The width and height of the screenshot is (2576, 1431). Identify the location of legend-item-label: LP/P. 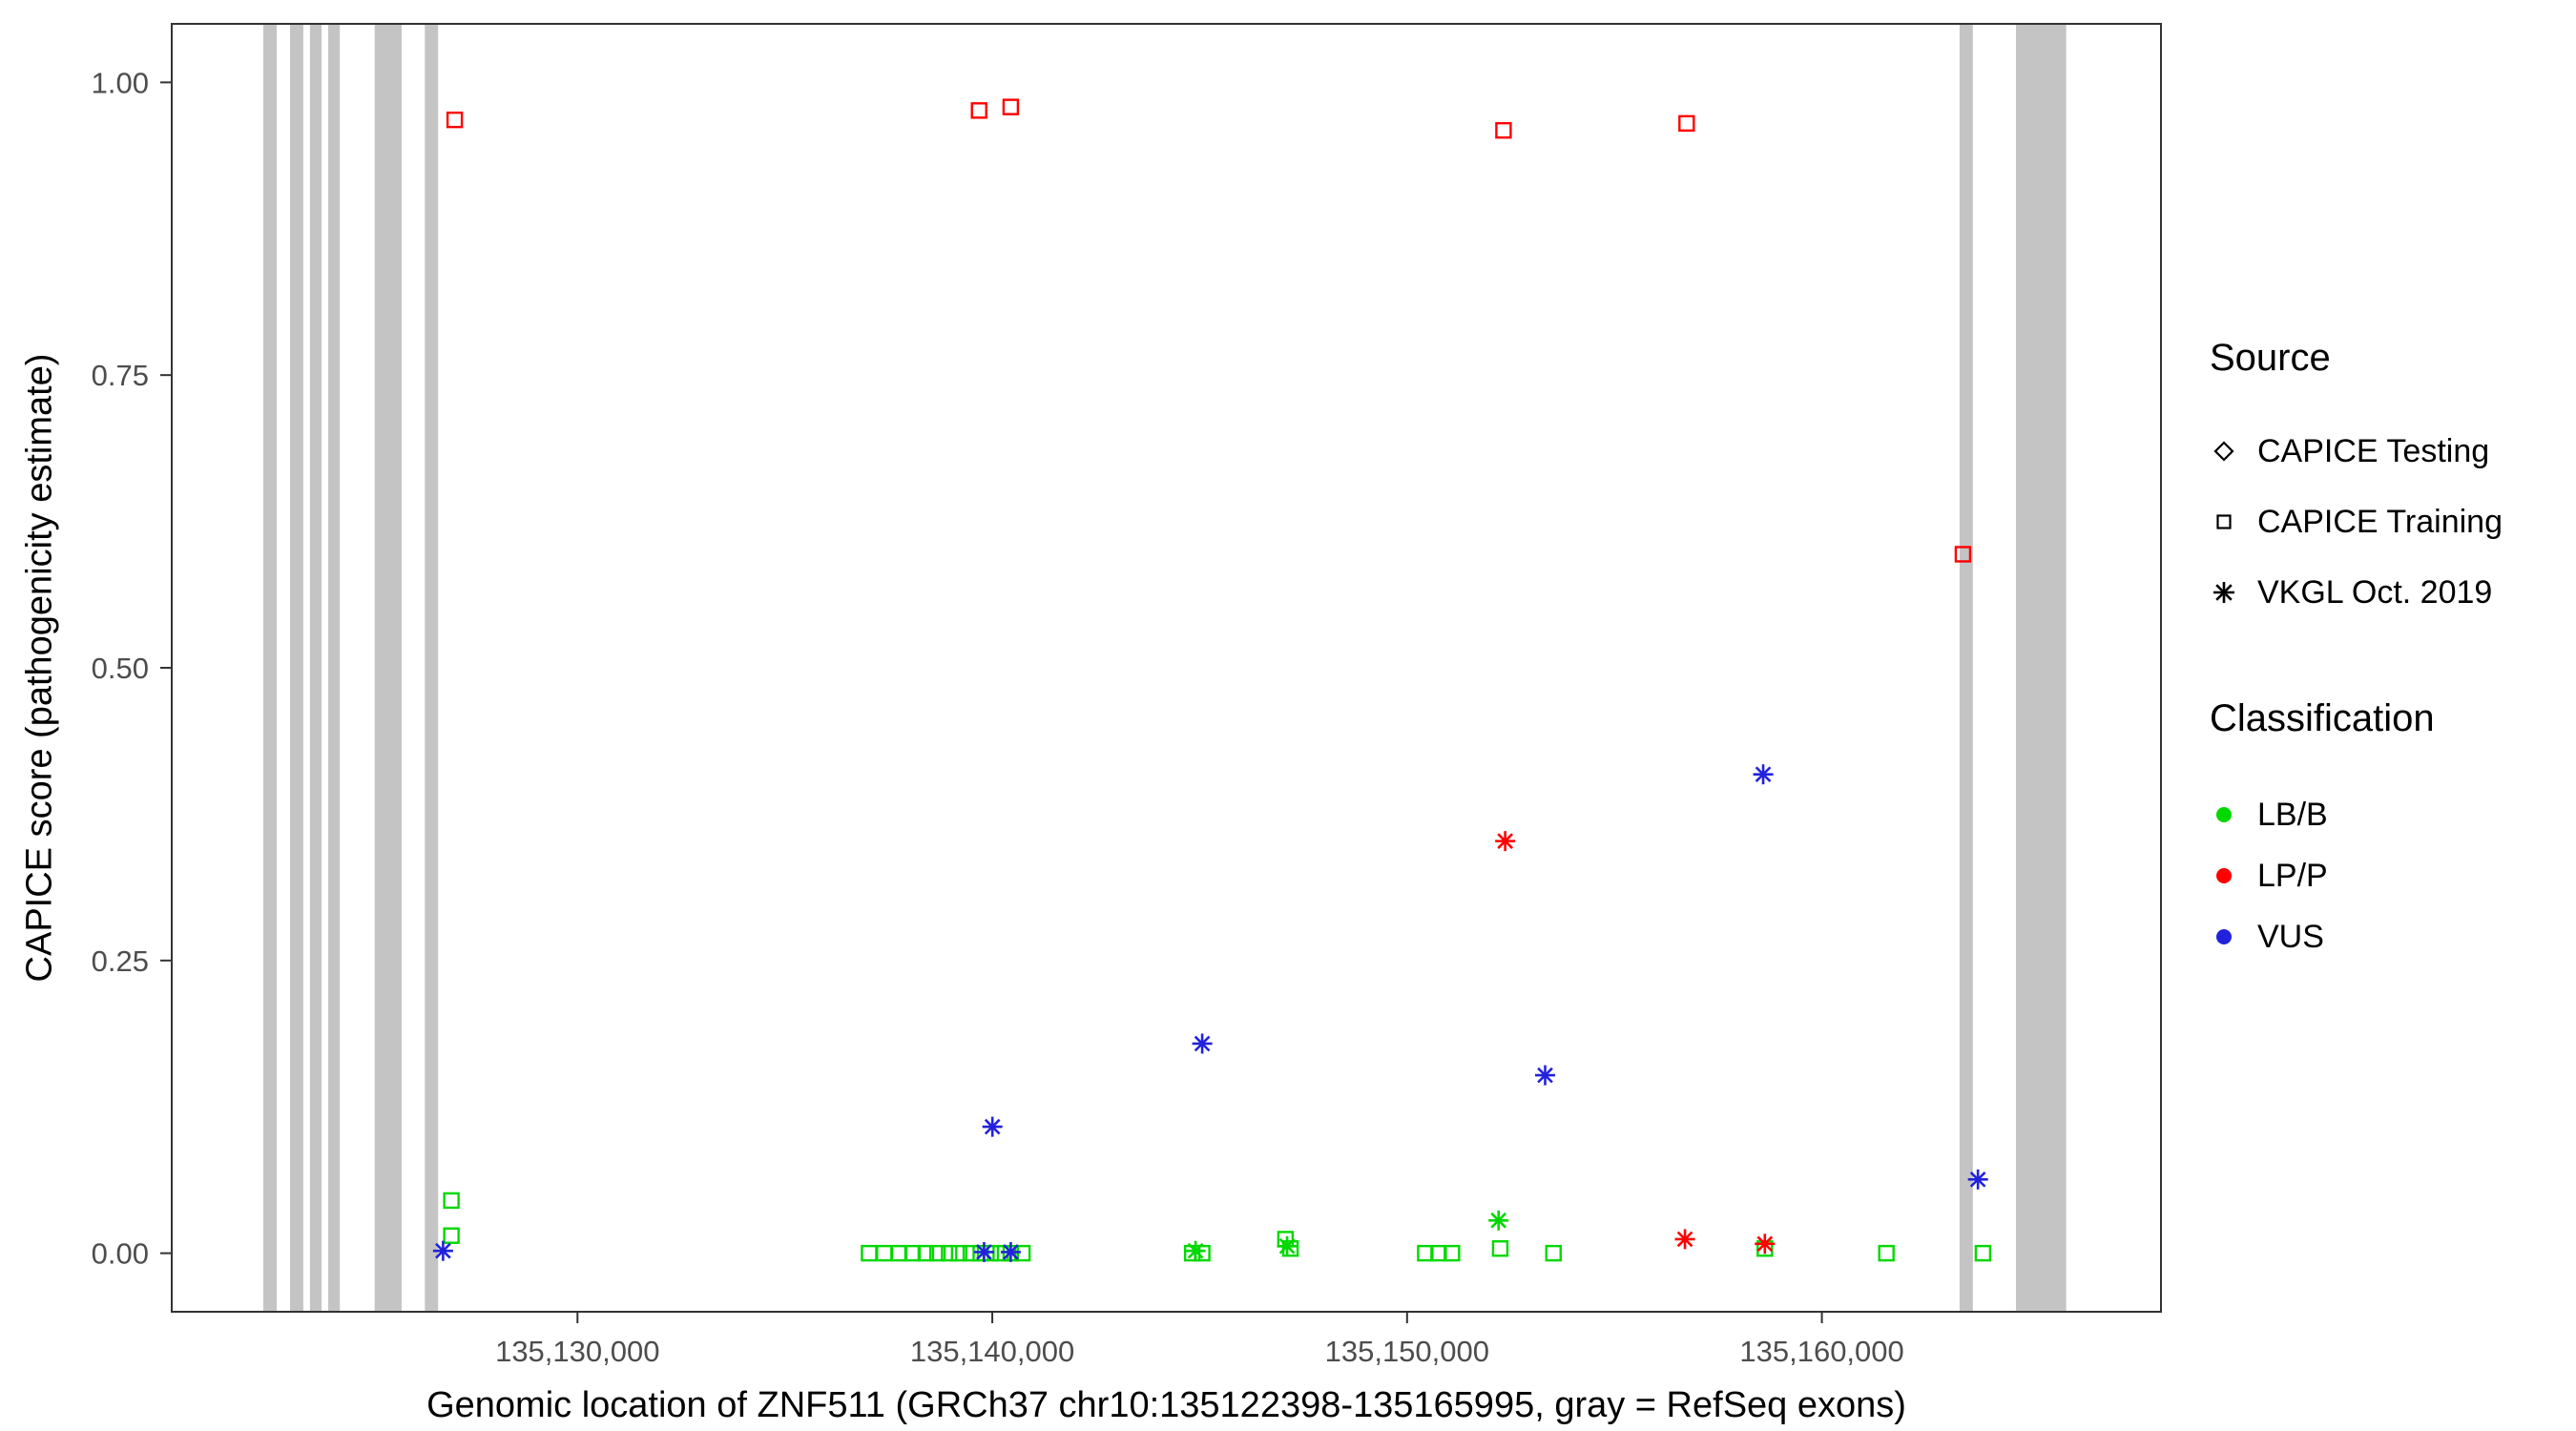
(2292, 875).